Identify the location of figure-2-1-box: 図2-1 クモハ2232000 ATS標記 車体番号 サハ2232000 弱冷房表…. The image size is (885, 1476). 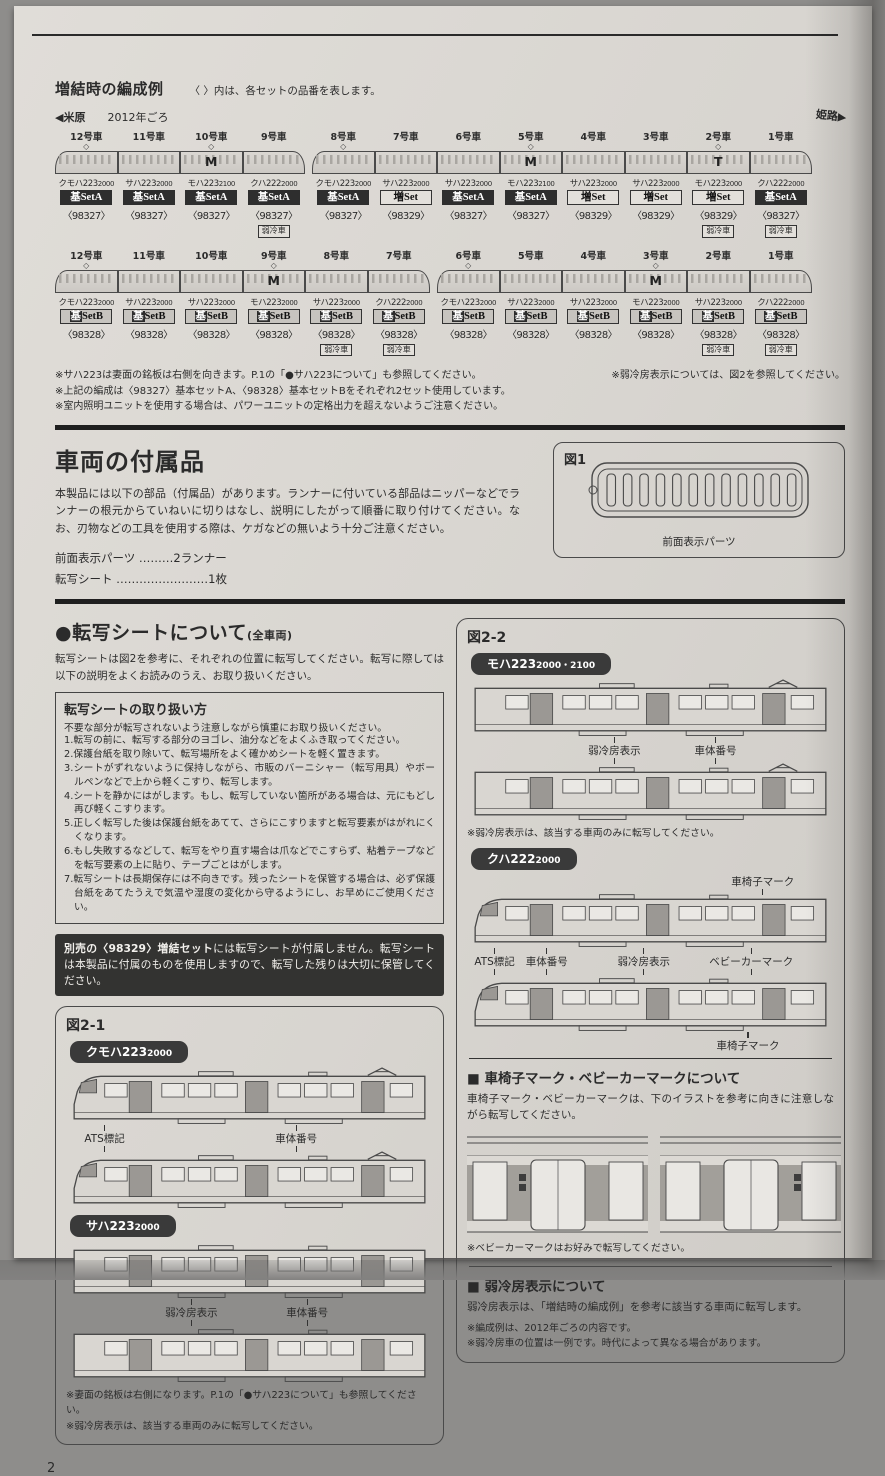
(249, 1226).